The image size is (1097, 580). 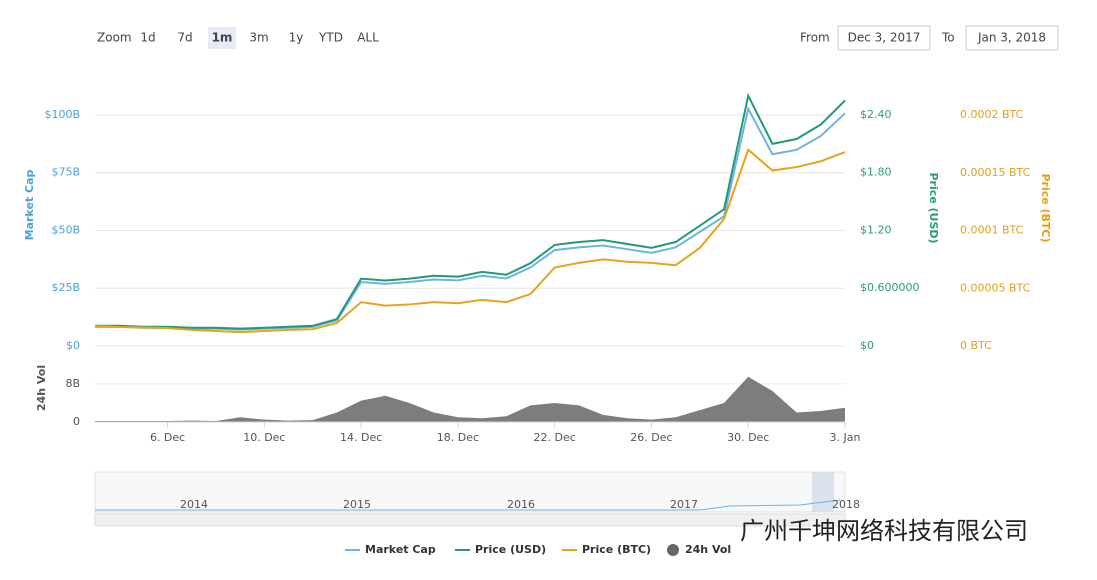 I want to click on x-tick-label: 18. Dec, so click(x=458, y=437).